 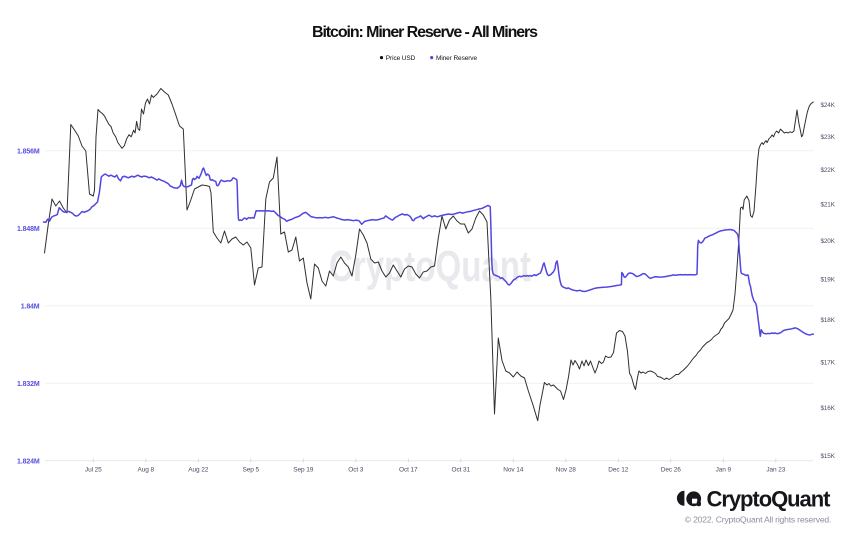 What do you see at coordinates (828, 408) in the screenshot?
I see `svg-text: $16K` at bounding box center [828, 408].